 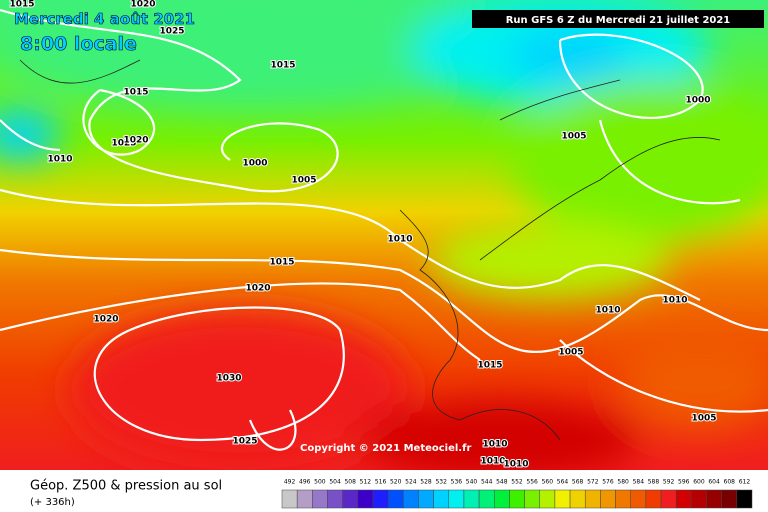 What do you see at coordinates (517, 482) in the screenshot?
I see `legend-label: 552` at bounding box center [517, 482].